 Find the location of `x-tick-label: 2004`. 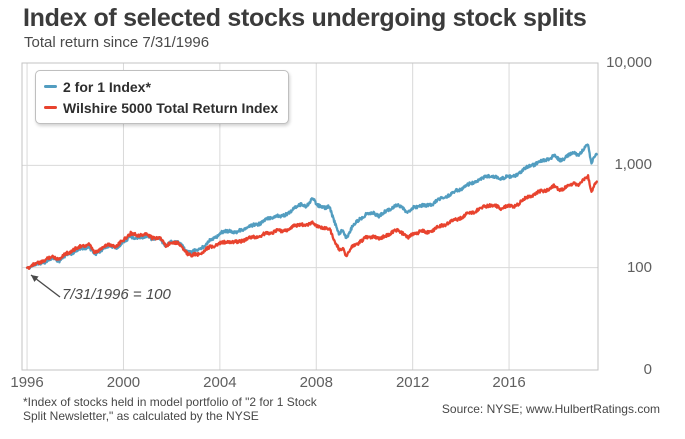

x-tick-label: 2004 is located at coordinates (220, 382).